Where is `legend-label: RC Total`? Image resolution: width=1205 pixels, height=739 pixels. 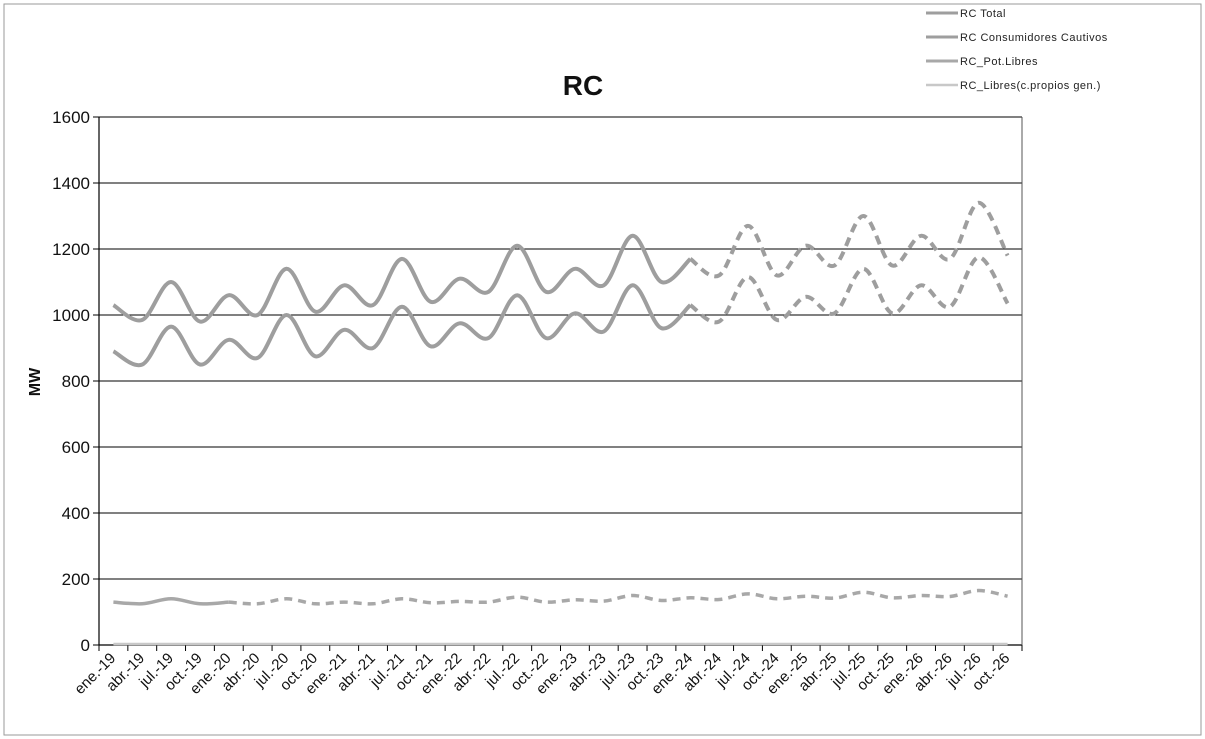
legend-label: RC Total is located at coordinates (983, 14).